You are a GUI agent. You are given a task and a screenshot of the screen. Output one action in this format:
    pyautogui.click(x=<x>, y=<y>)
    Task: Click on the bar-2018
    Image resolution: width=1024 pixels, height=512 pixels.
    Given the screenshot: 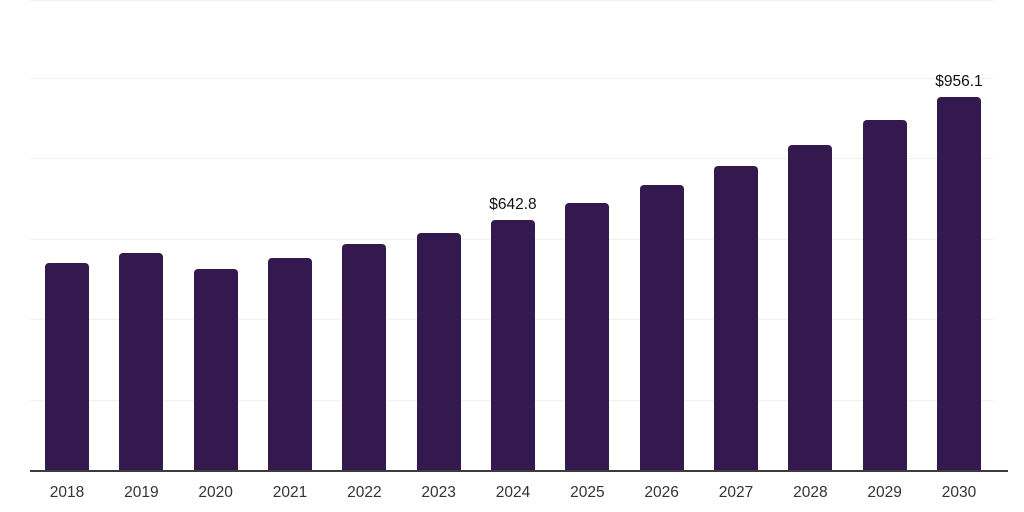 What is the action you would take?
    pyautogui.click(x=67, y=366)
    